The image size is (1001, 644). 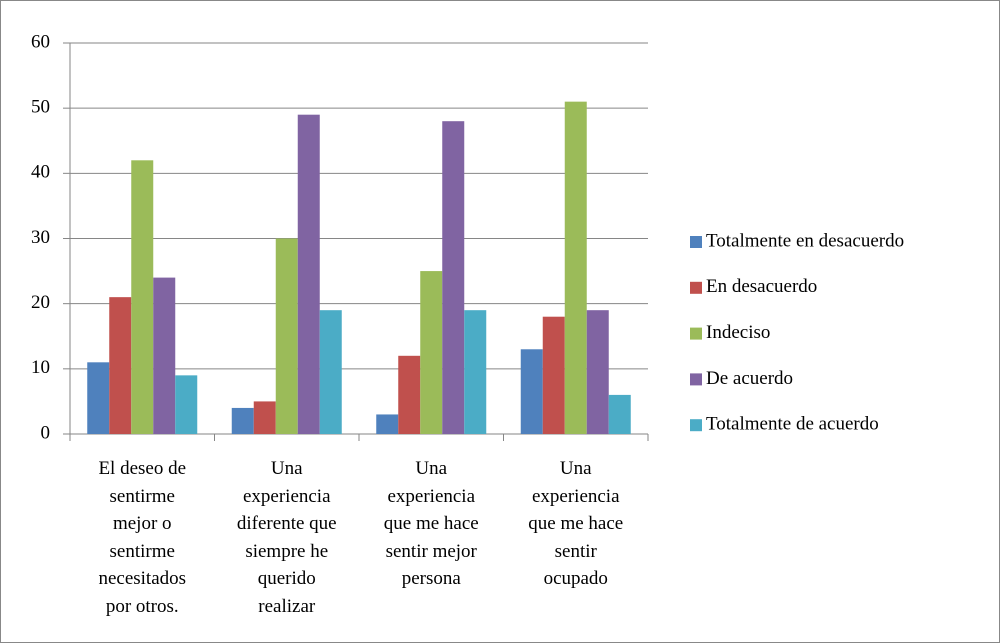 What do you see at coordinates (749, 378) in the screenshot?
I see `legend-label: De acuerdo` at bounding box center [749, 378].